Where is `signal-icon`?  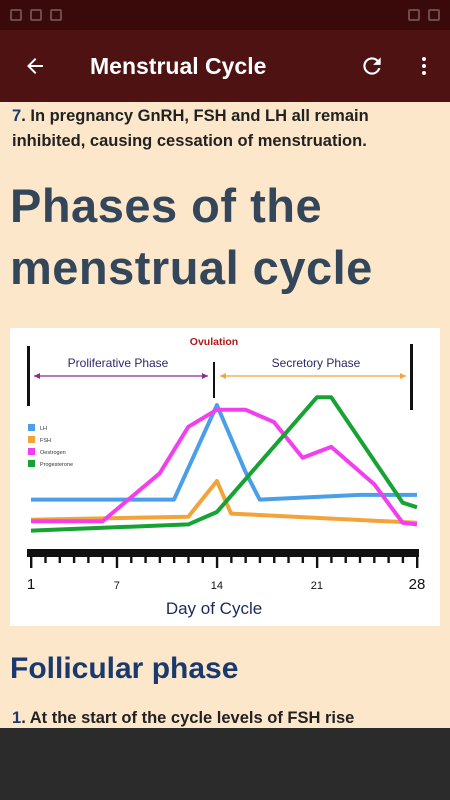 signal-icon is located at coordinates (414, 15).